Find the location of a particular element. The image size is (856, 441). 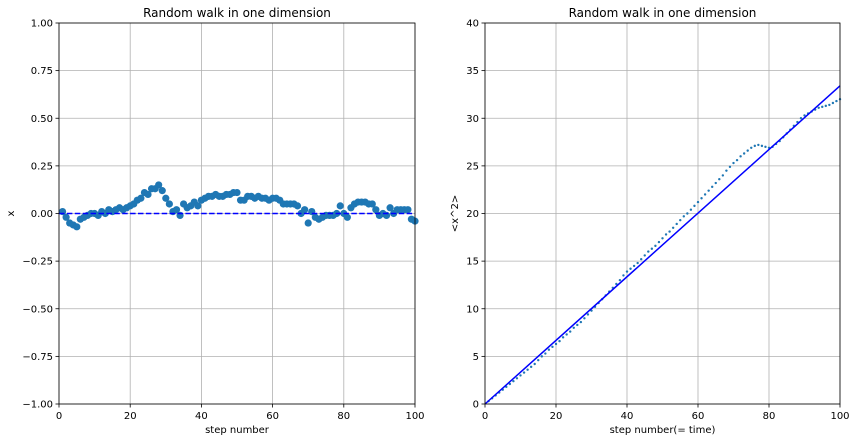

x-tick-label: 100 is located at coordinates (839, 416).